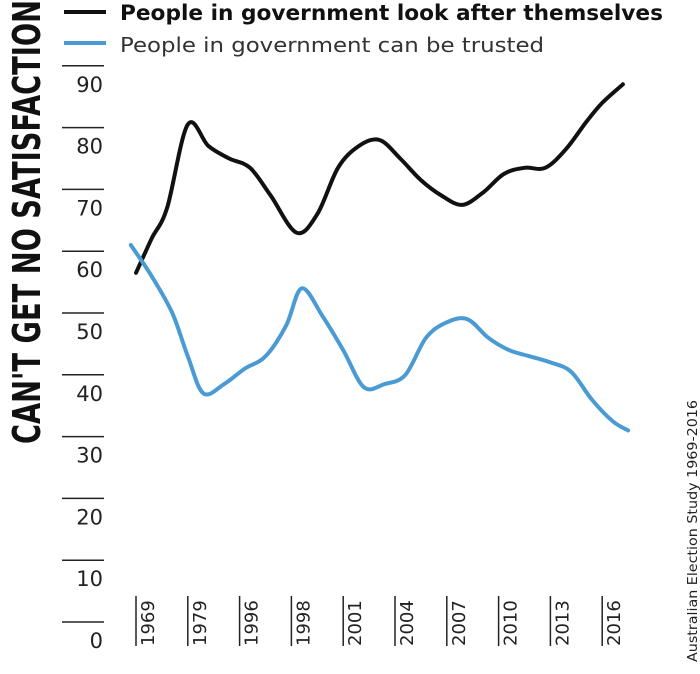 Image resolution: width=700 pixels, height=674 pixels. Describe the element at coordinates (89, 147) in the screenshot. I see `y-tick-label: 80` at that location.